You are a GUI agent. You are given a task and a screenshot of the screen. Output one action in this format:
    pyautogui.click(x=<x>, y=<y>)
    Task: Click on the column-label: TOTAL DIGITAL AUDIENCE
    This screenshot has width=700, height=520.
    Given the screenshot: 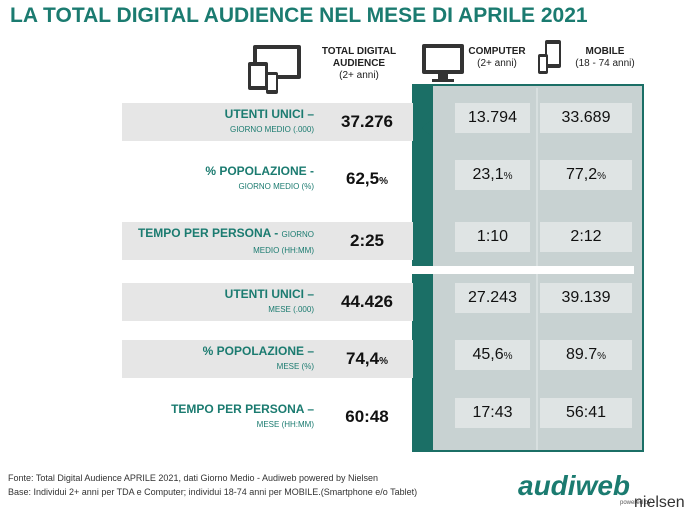 What is the action you would take?
    pyautogui.click(x=359, y=57)
    